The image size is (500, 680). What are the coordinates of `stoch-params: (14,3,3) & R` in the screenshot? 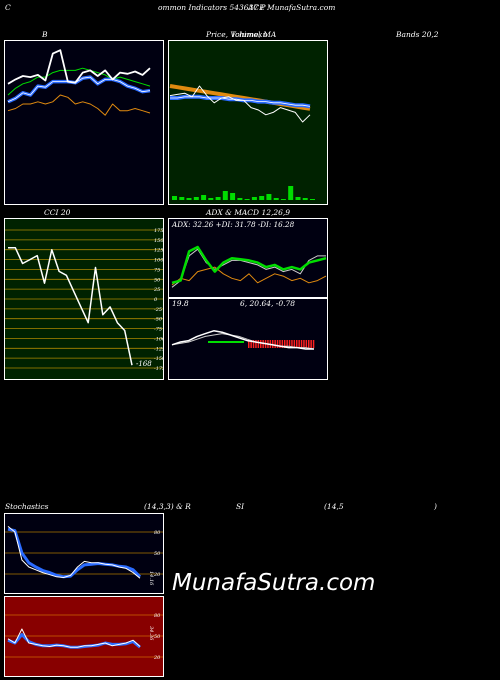 It's located at (167, 506).